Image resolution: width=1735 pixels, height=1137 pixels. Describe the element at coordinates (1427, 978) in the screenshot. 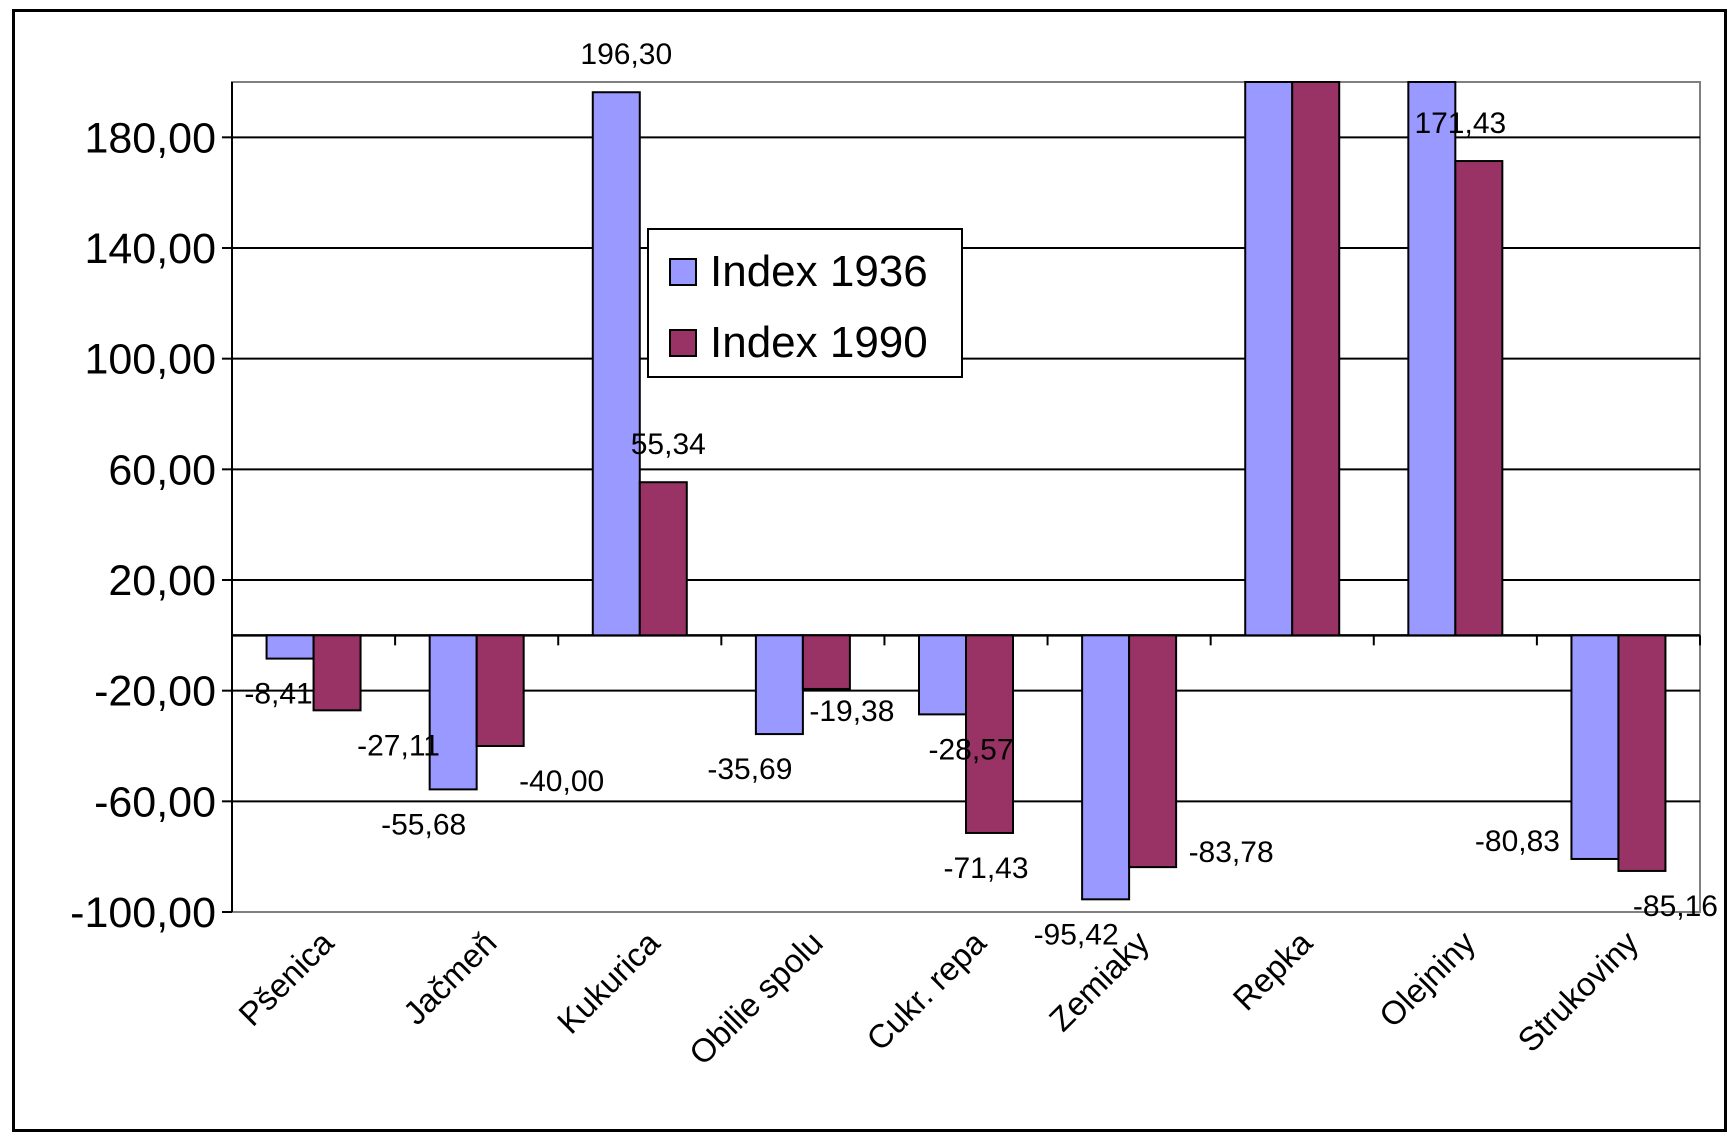

I see `category-label: Olejniny` at that location.